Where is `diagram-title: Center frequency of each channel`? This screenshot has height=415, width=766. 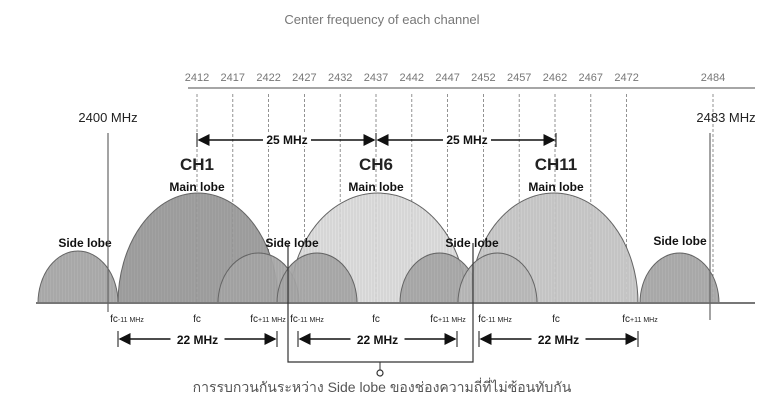 diagram-title: Center frequency of each channel is located at coordinates (381, 19).